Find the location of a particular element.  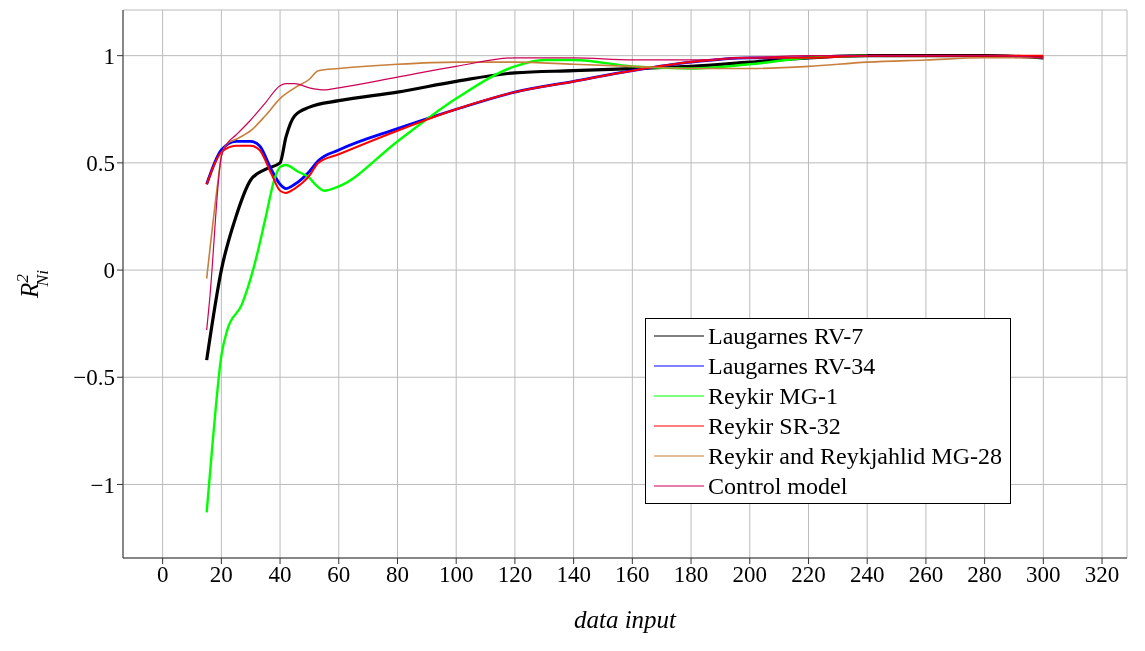

x-tick-label: 0 is located at coordinates (162, 575).